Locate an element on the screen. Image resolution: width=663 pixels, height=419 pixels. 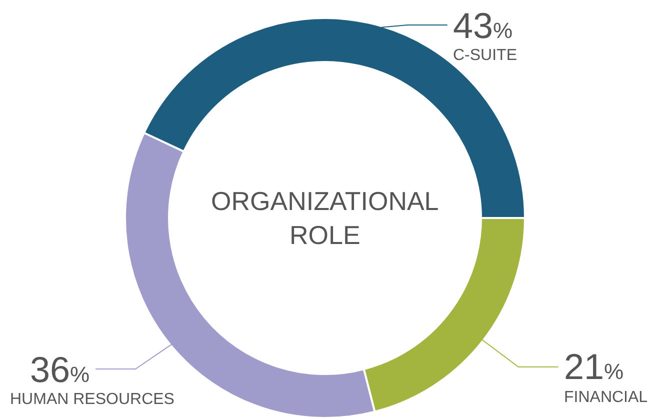
slice-label: C-SUITE is located at coordinates (485, 55).